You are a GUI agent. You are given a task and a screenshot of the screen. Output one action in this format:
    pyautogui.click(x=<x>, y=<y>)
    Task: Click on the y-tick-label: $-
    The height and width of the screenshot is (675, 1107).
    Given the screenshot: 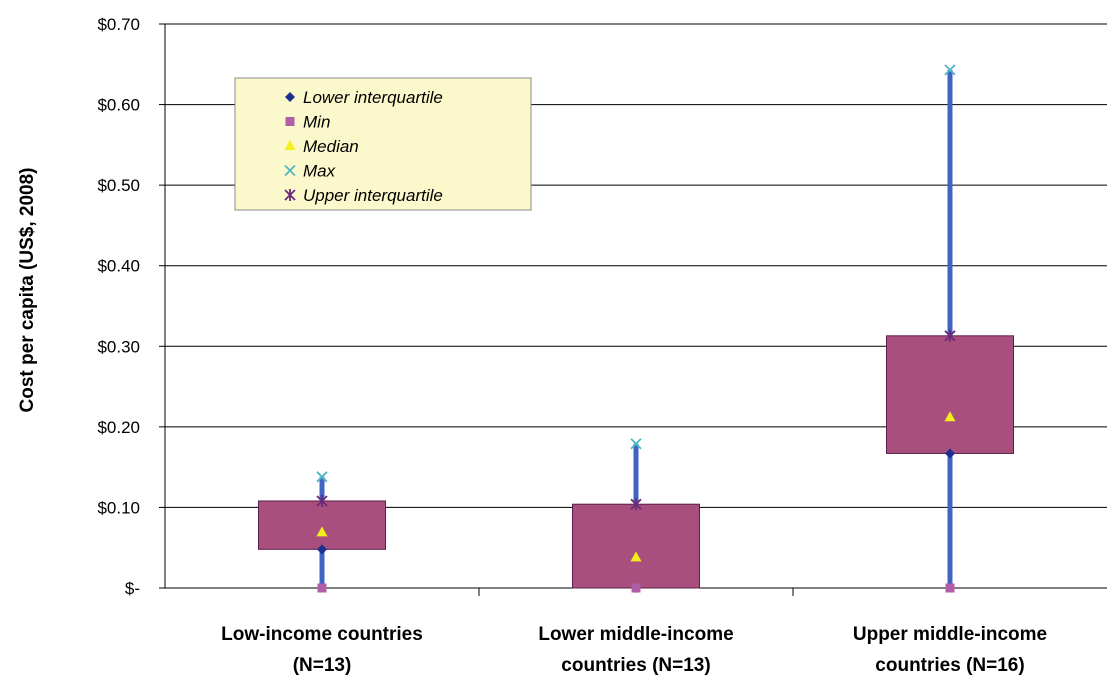 What is the action you would take?
    pyautogui.click(x=132, y=588)
    